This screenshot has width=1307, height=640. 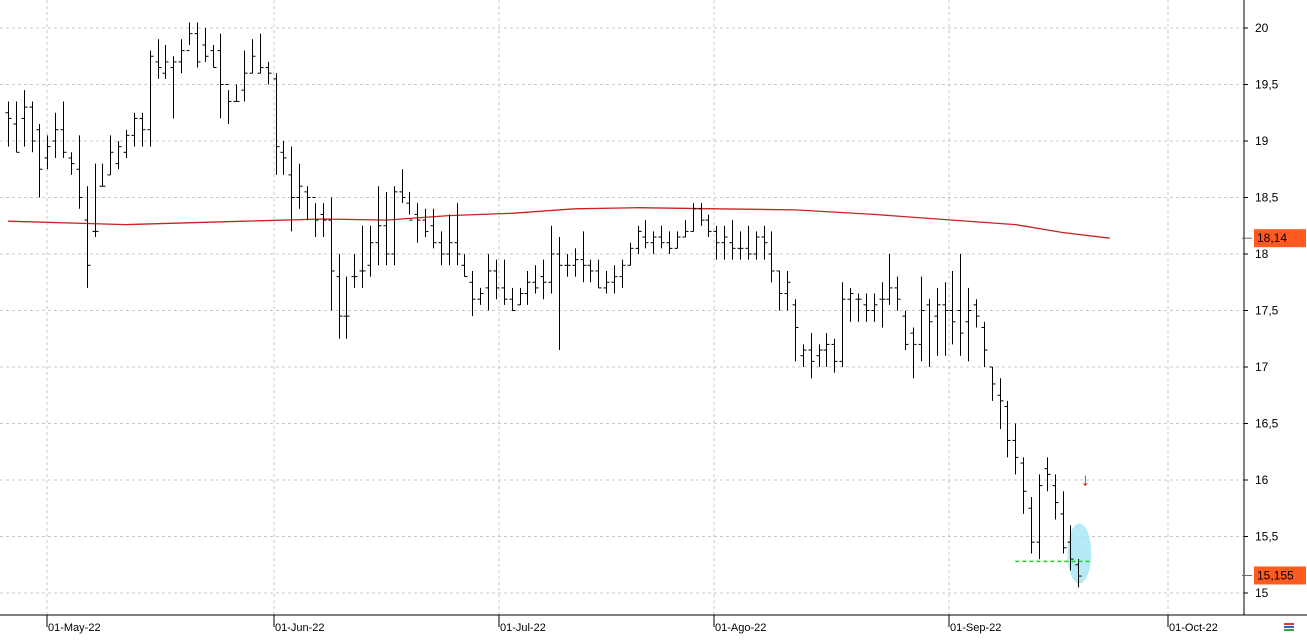 What do you see at coordinates (1267, 311) in the screenshot?
I see `y-tick-label: 17,5` at bounding box center [1267, 311].